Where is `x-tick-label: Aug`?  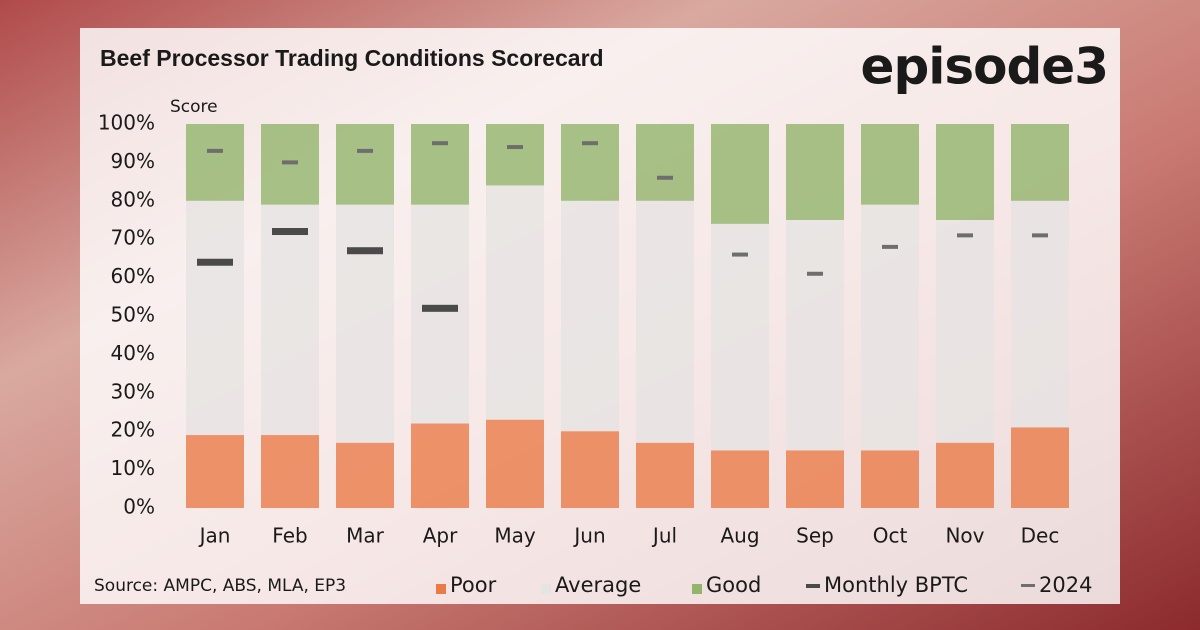 x-tick-label: Aug is located at coordinates (739, 536).